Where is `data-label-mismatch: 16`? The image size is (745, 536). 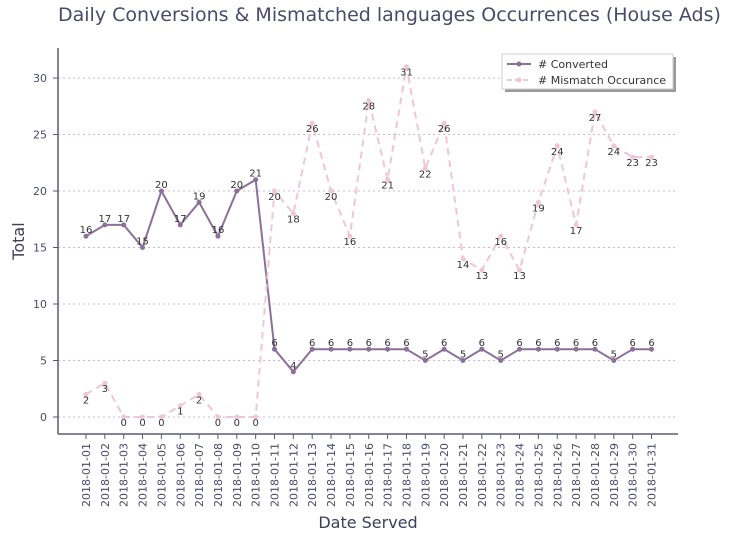 data-label-mismatch: 16 is located at coordinates (500, 242).